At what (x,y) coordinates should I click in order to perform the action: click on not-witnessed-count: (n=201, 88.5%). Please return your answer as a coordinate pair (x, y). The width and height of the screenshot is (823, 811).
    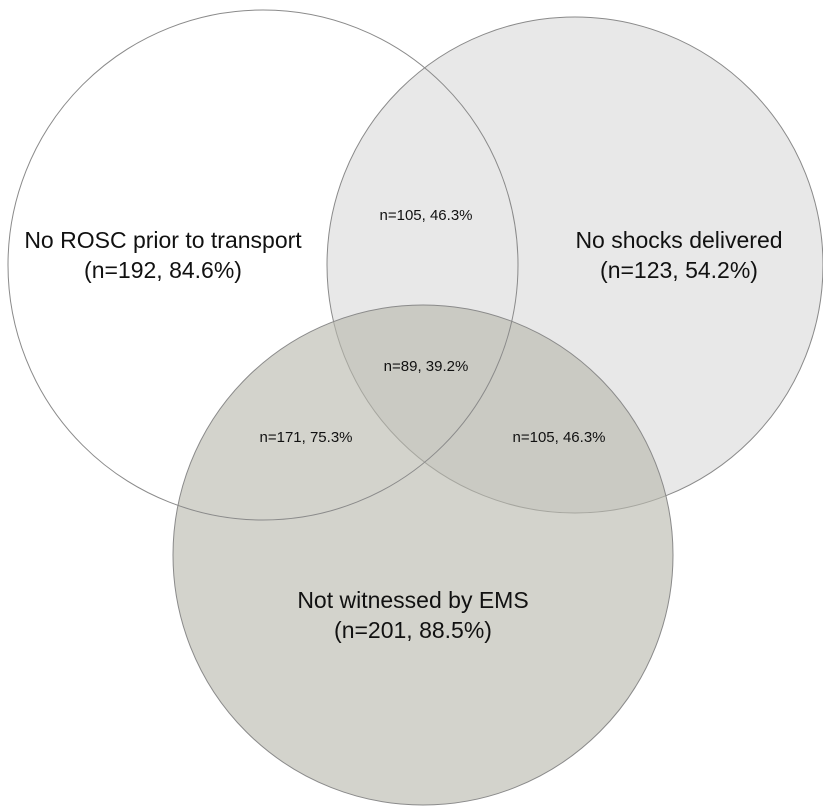
    Looking at the image, I should click on (413, 630).